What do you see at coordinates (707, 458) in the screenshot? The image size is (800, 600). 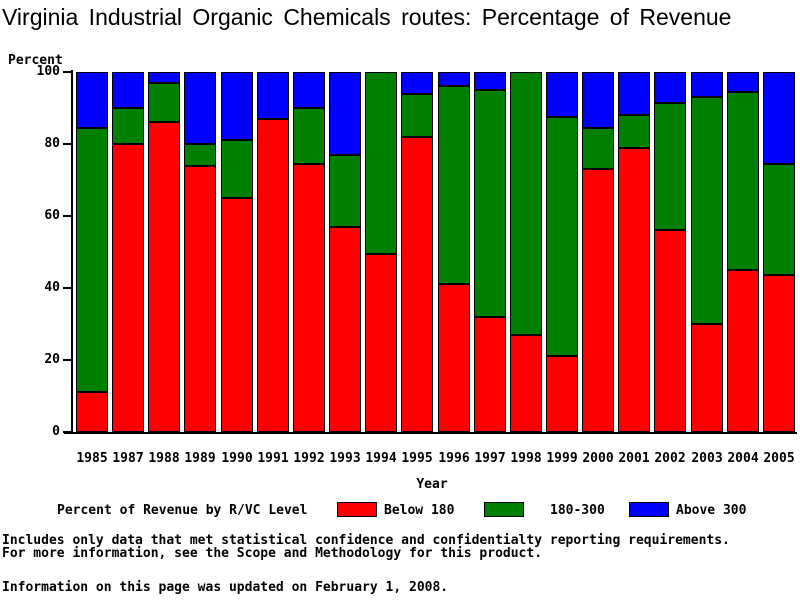 I see `x-tick-label-2003: 2003` at bounding box center [707, 458].